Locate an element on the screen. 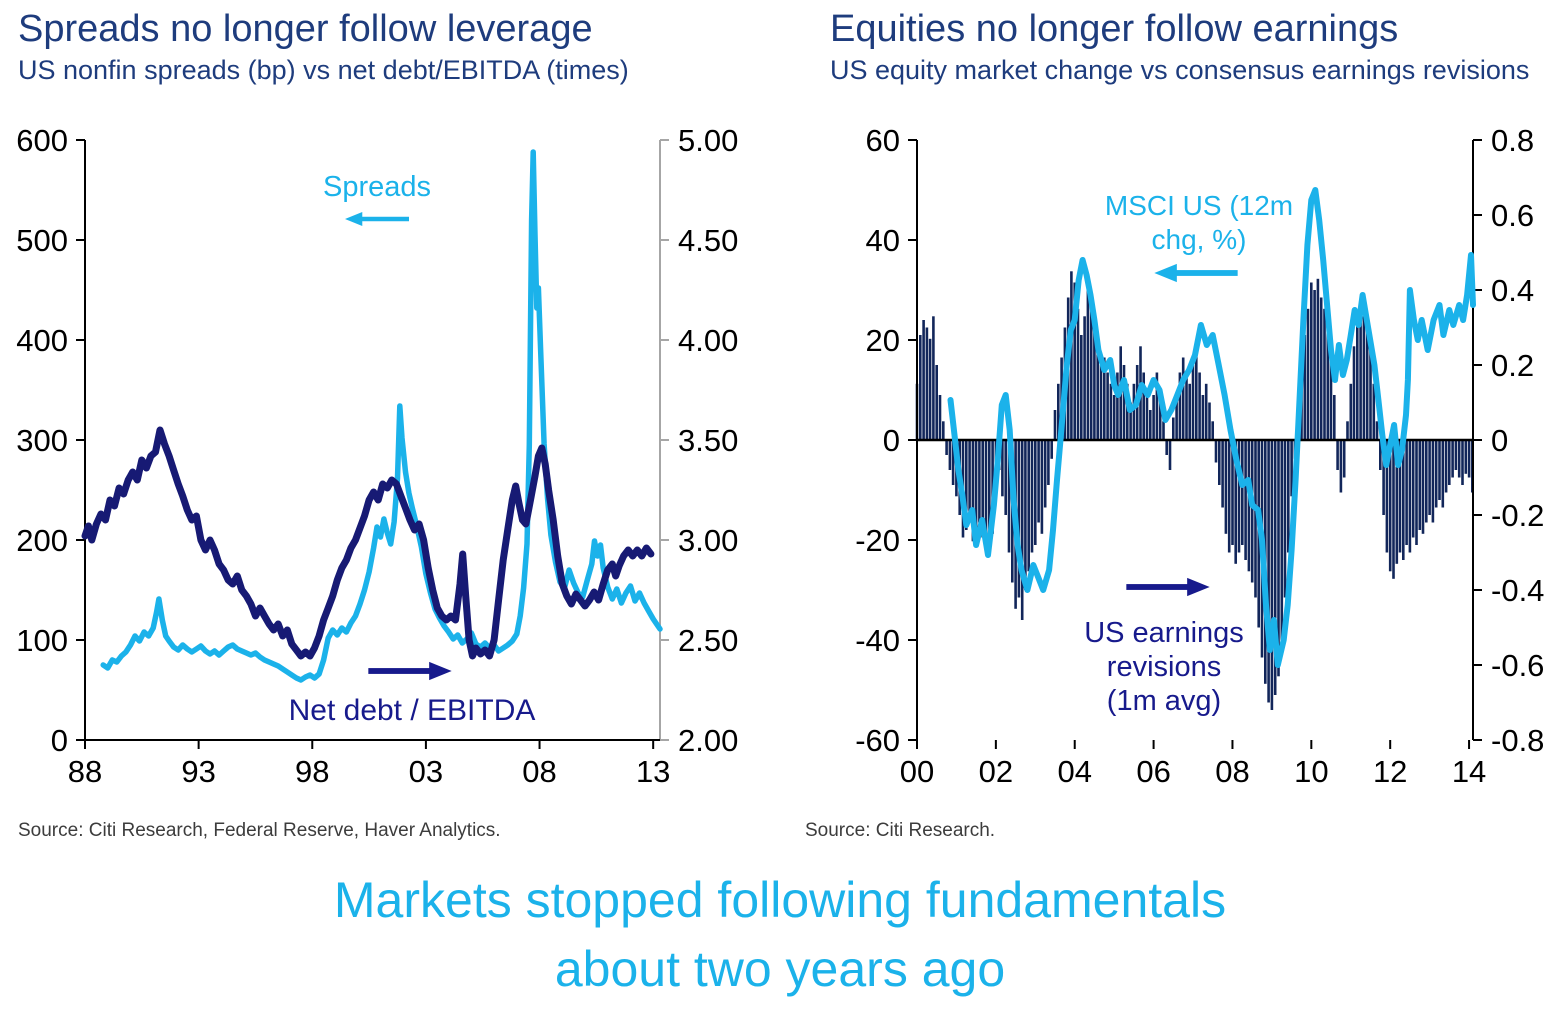 The width and height of the screenshot is (1560, 1010). svg-text: 3.50 is located at coordinates (708, 440).